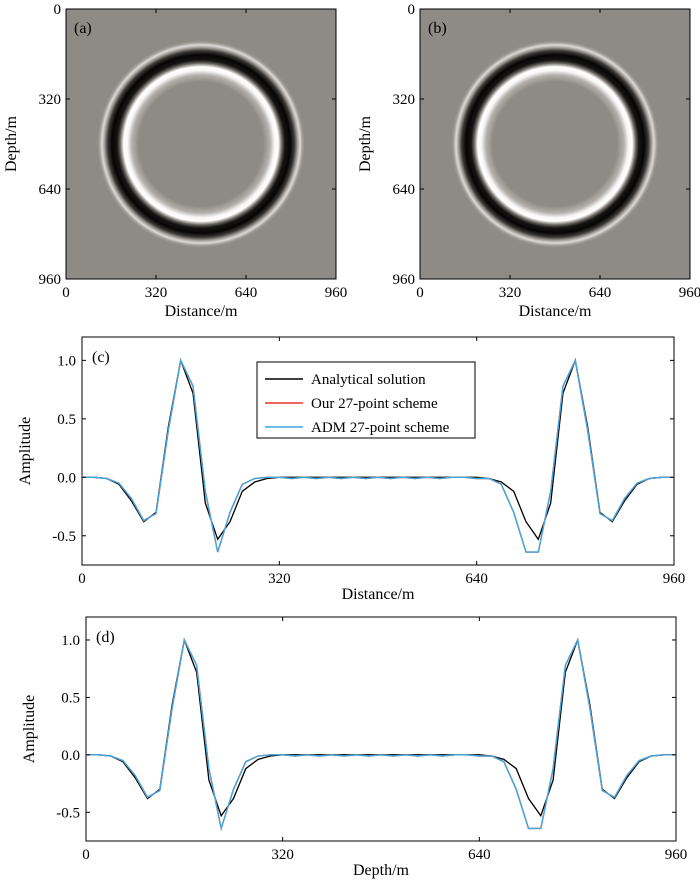  I want to click on legend-box, so click(366, 400).